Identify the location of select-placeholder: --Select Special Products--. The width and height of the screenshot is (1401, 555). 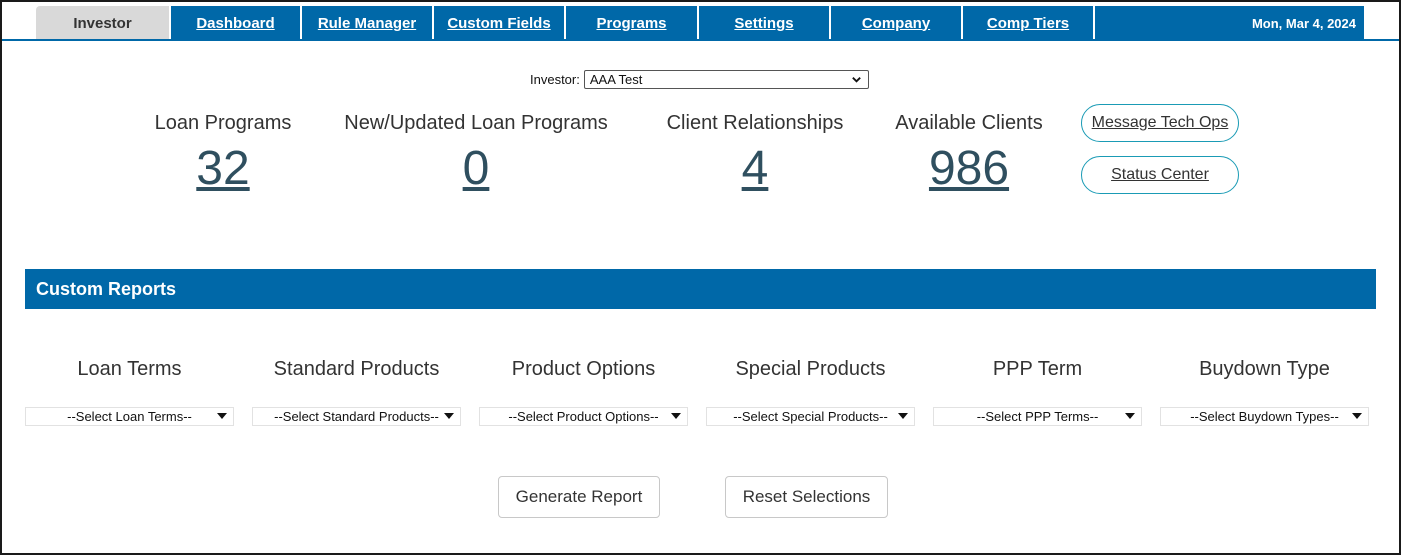
(810, 416).